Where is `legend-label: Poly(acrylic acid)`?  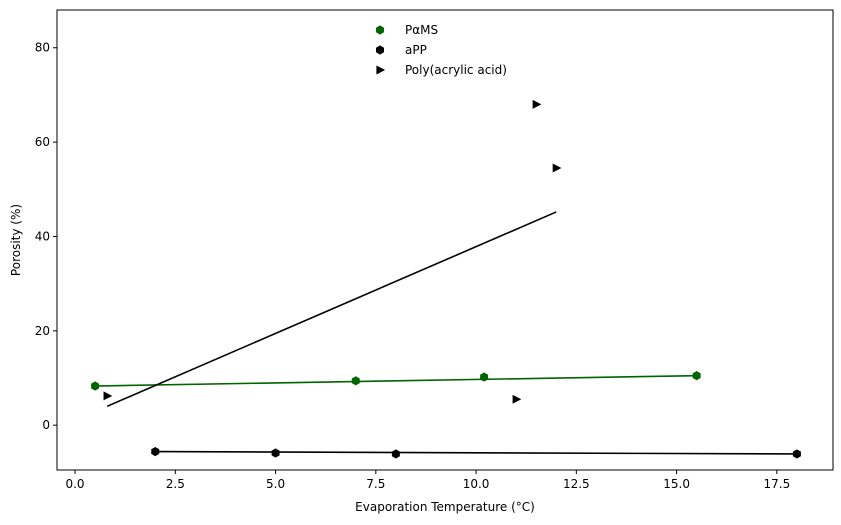
legend-label: Poly(acrylic acid) is located at coordinates (456, 70).